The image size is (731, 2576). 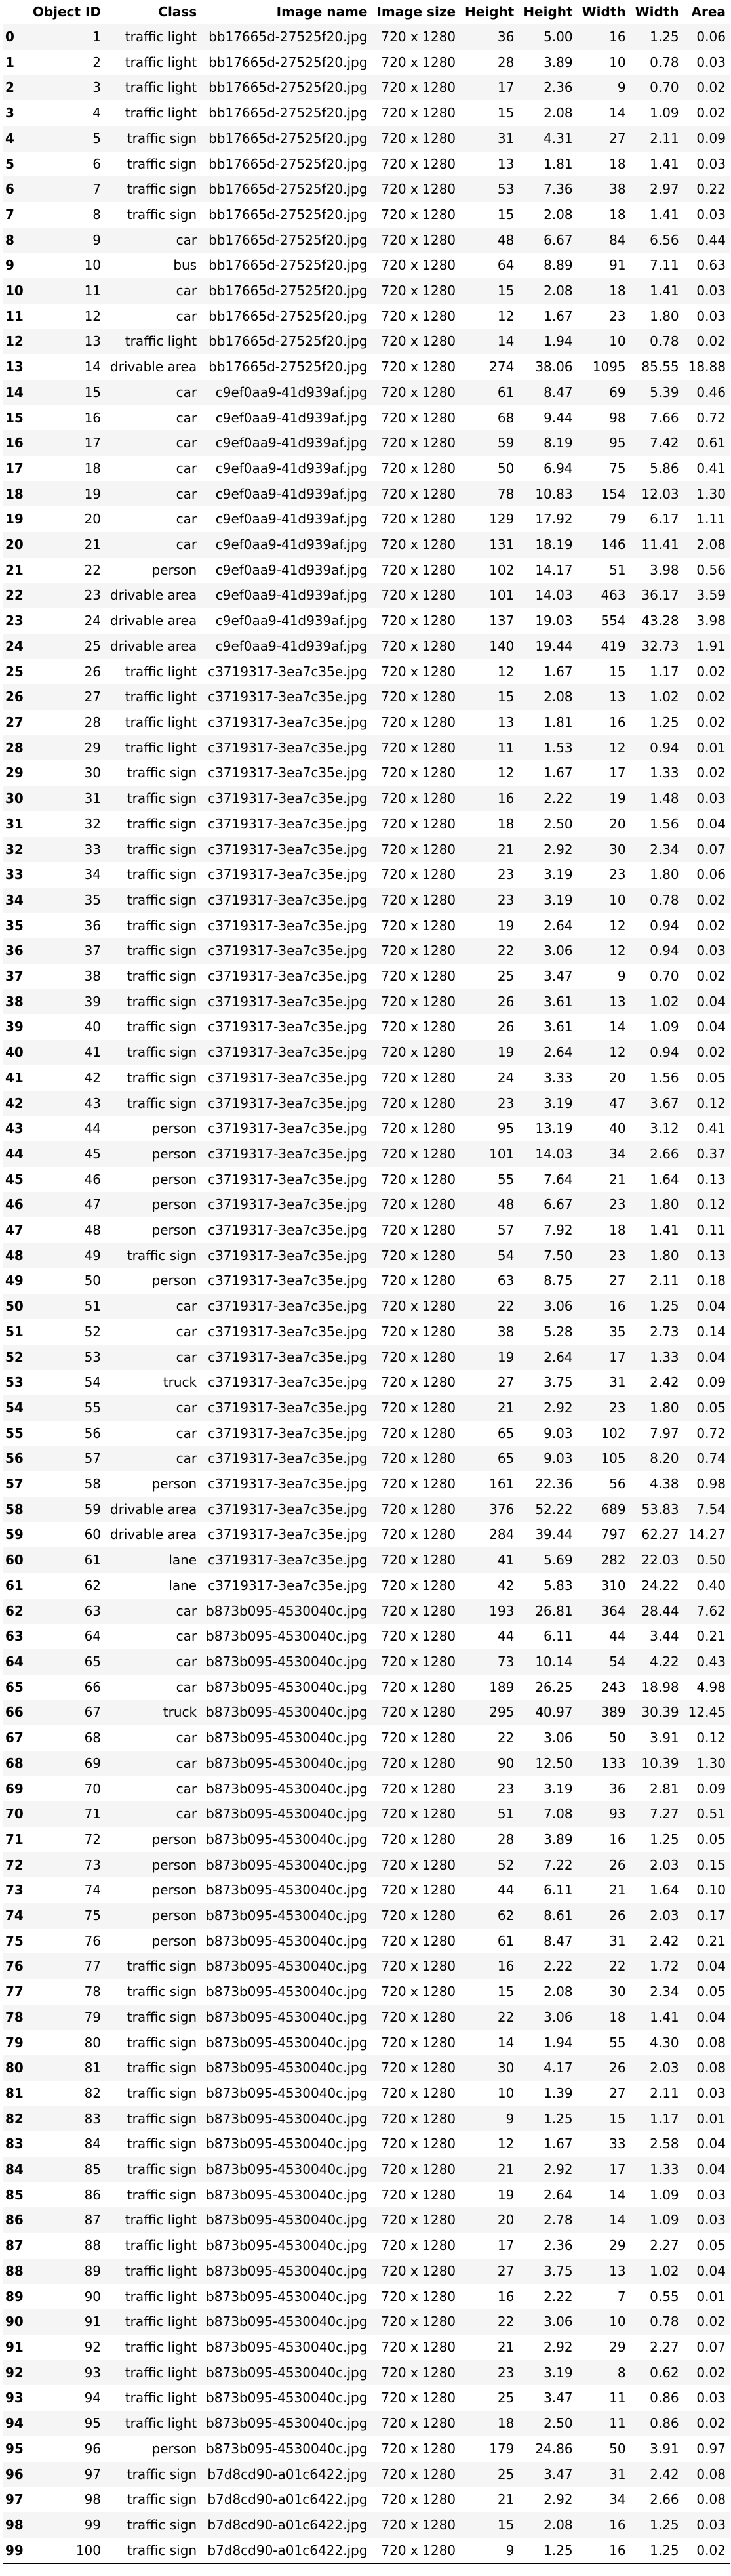 What do you see at coordinates (617, 1153) in the screenshot?
I see `width-px-cell: 34` at bounding box center [617, 1153].